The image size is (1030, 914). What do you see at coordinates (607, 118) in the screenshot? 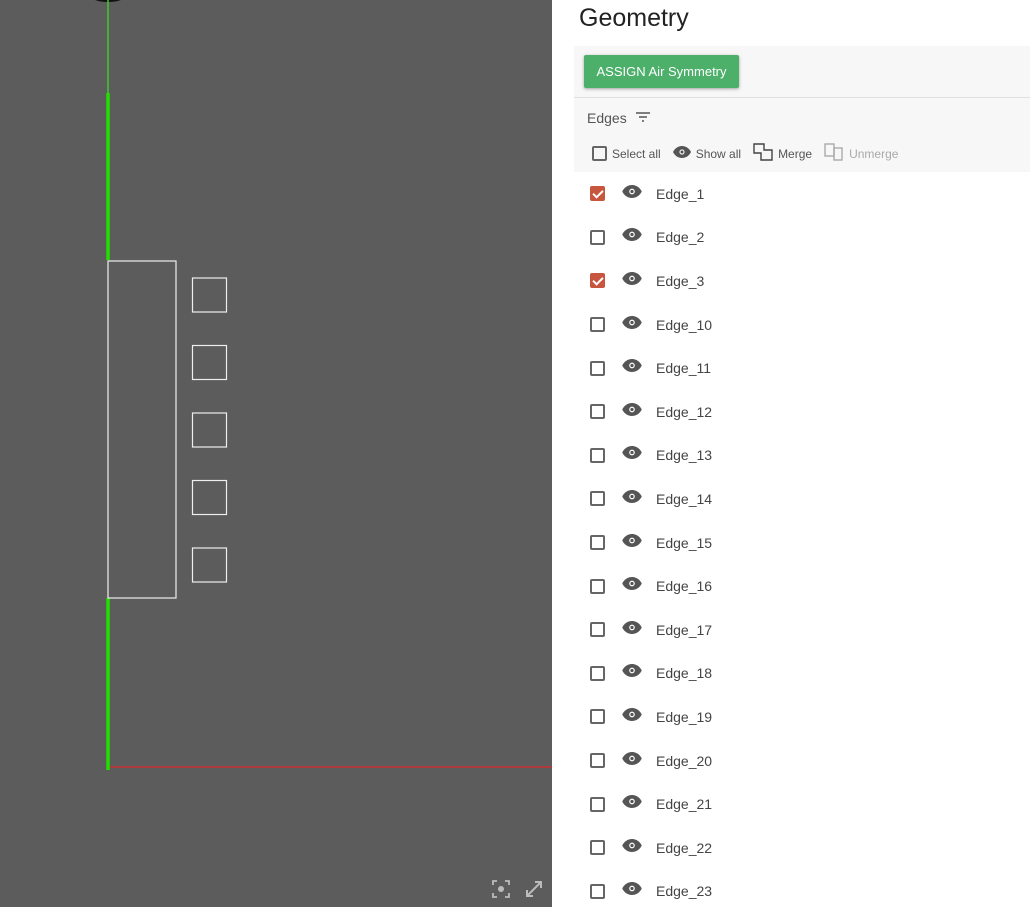
I see `edges-label: Edges` at bounding box center [607, 118].